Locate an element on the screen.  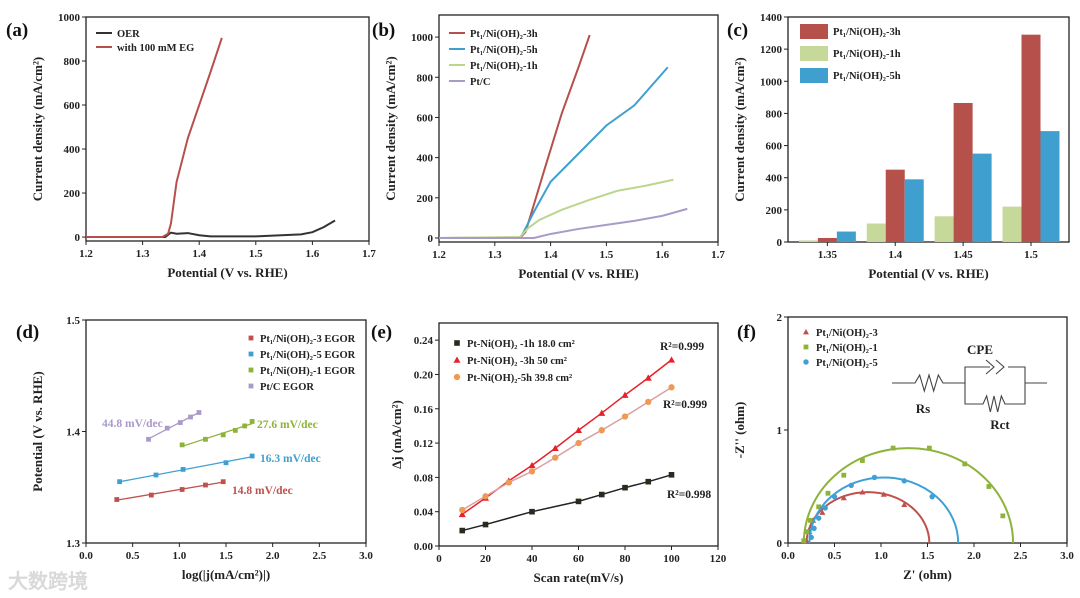
x-tick-label: 40 is located at coordinates (533, 559).